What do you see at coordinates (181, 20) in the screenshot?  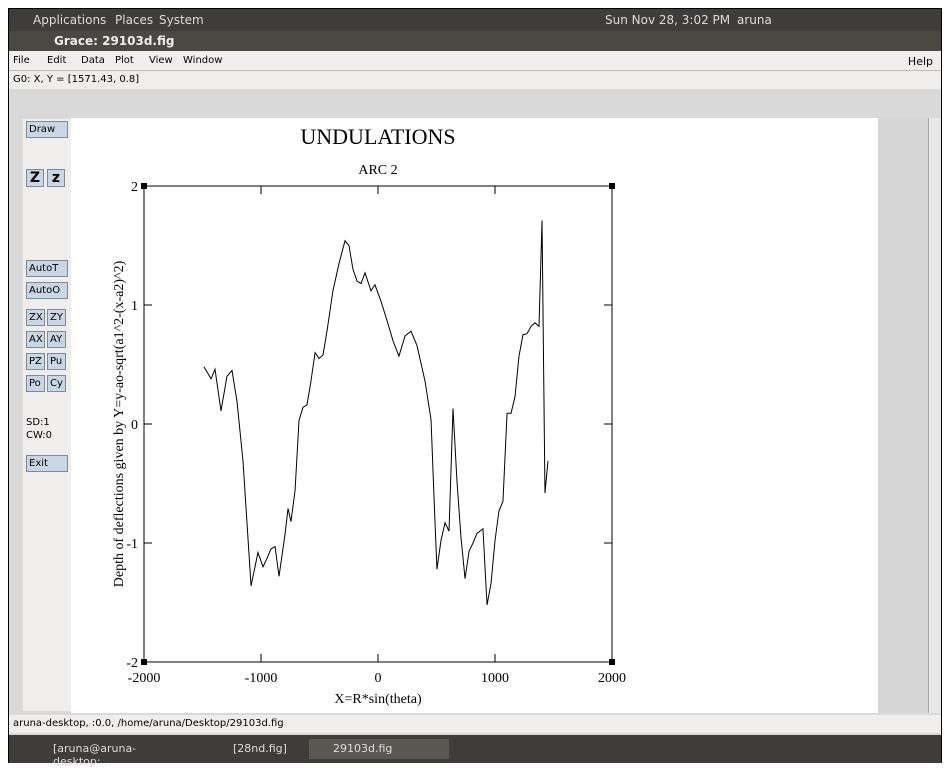 I see `panel-menu: System` at bounding box center [181, 20].